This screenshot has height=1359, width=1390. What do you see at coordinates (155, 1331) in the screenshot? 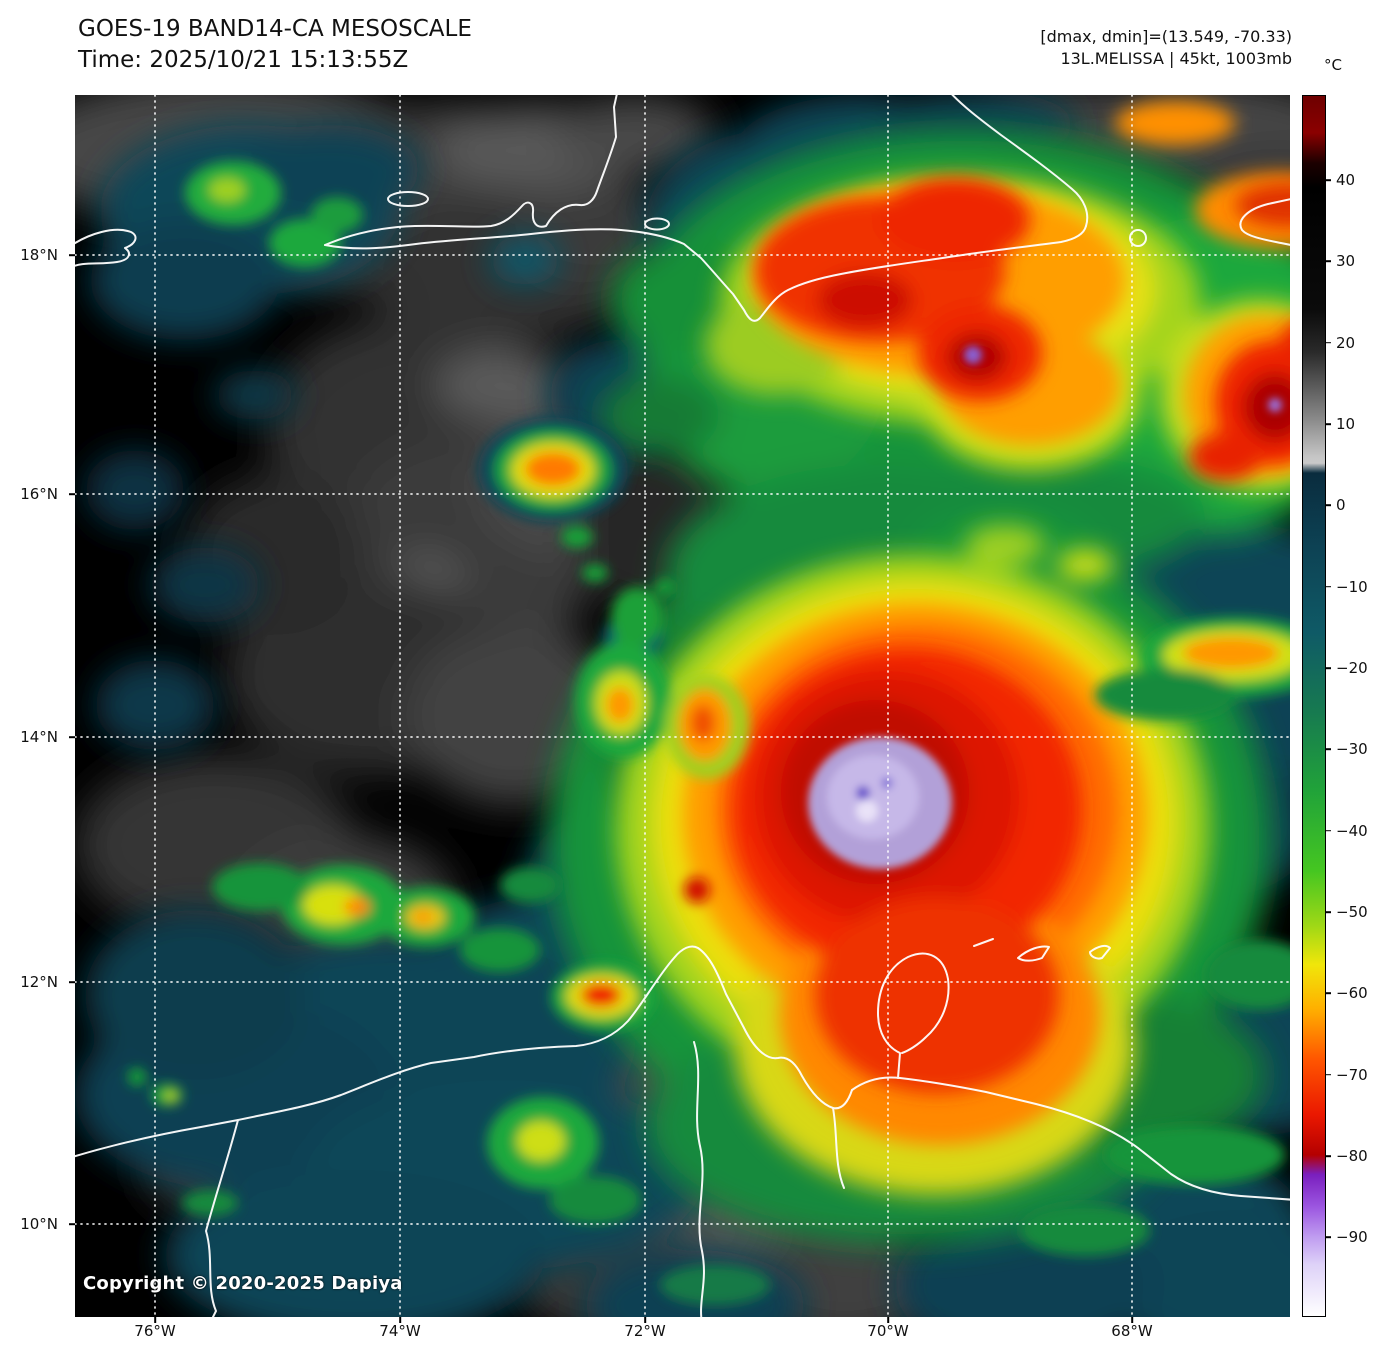
I see `longitude-label: 76°W` at bounding box center [155, 1331].